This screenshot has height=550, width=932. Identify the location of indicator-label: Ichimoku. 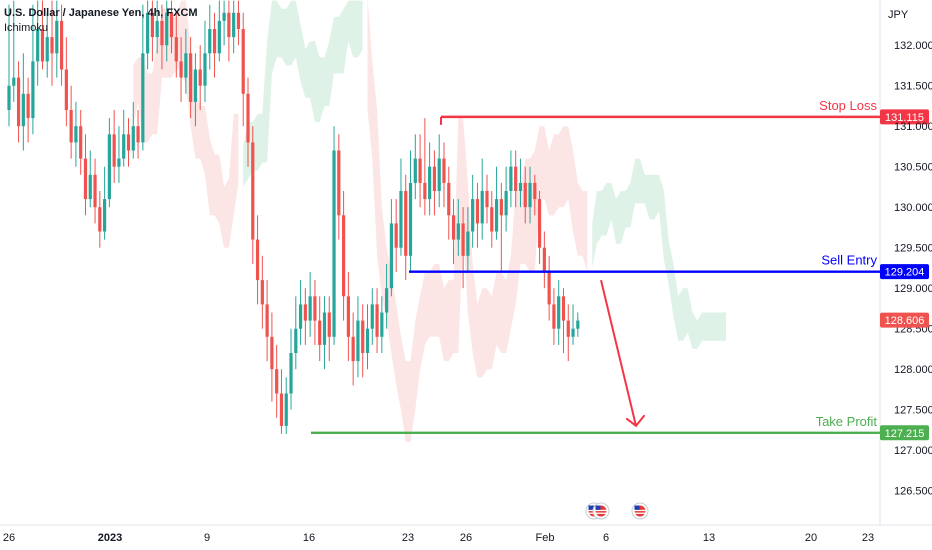
(26, 28).